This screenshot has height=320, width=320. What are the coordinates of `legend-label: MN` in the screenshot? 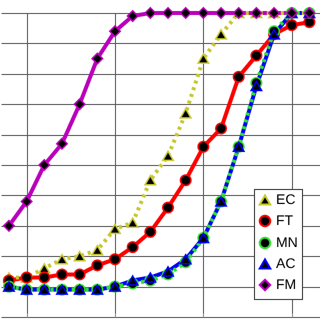 It's located at (287, 242).